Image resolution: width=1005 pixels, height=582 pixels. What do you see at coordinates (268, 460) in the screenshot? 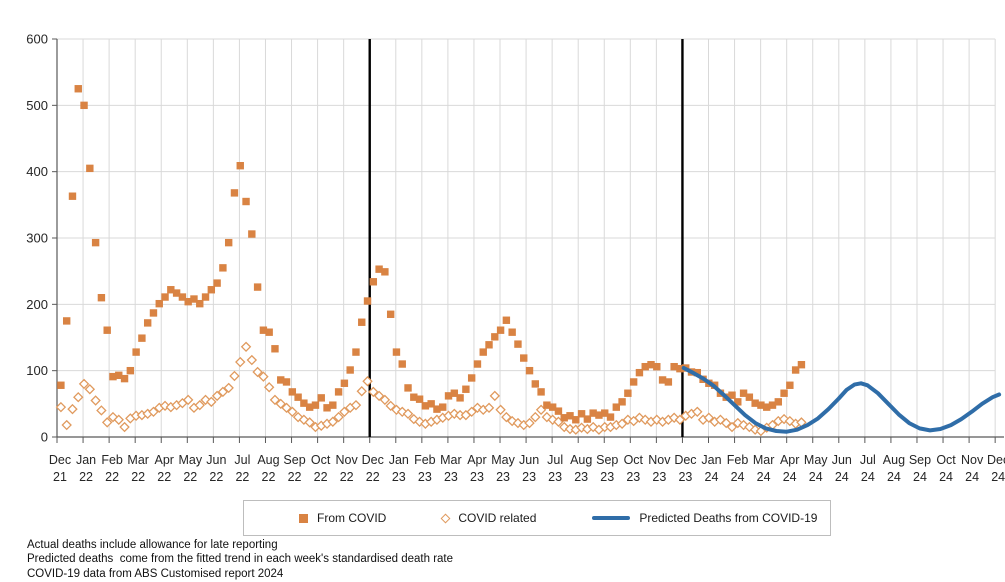
I see `x-tick-month-label: Aug` at bounding box center [268, 460].